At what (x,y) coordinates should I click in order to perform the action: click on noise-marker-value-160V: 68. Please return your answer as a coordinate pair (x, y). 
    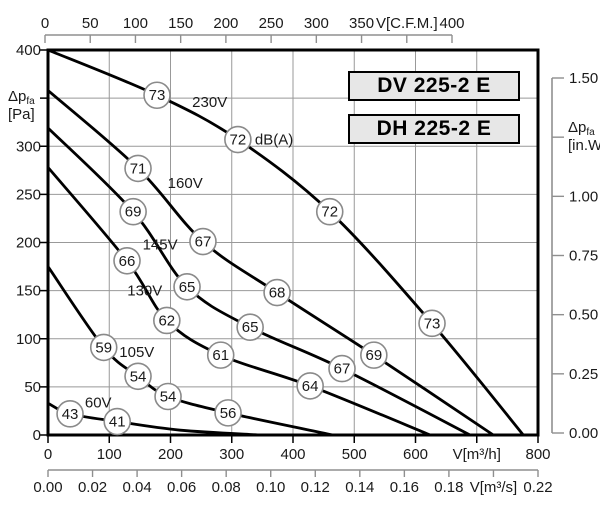
    Looking at the image, I should click on (277, 293).